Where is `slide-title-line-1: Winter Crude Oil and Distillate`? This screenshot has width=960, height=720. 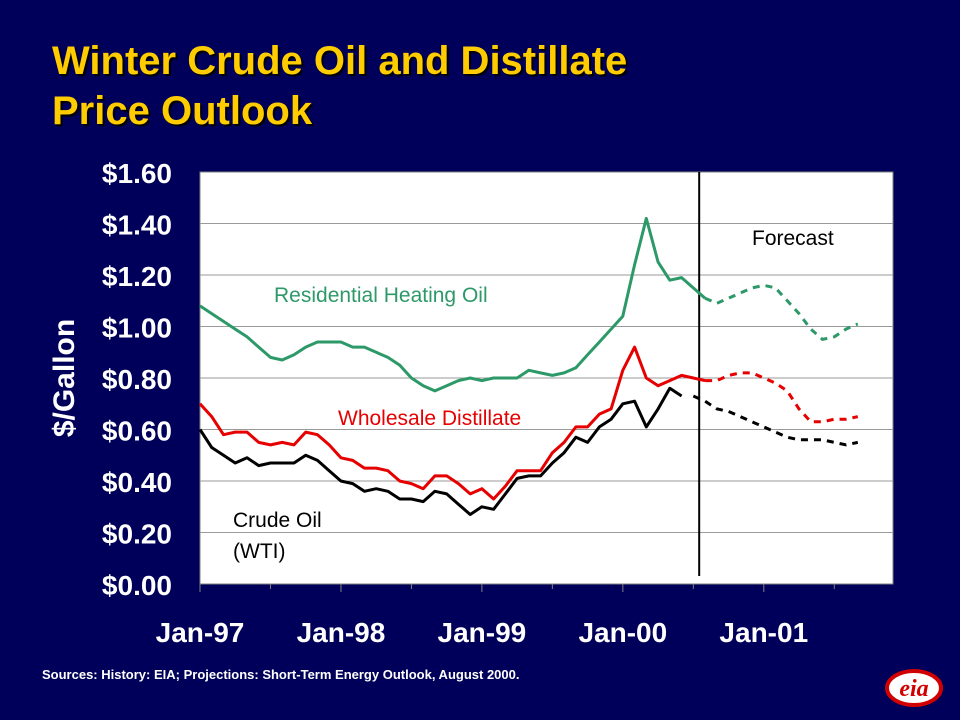
slide-title-line-1: Winter Crude Oil and Distillate is located at coordinates (340, 61).